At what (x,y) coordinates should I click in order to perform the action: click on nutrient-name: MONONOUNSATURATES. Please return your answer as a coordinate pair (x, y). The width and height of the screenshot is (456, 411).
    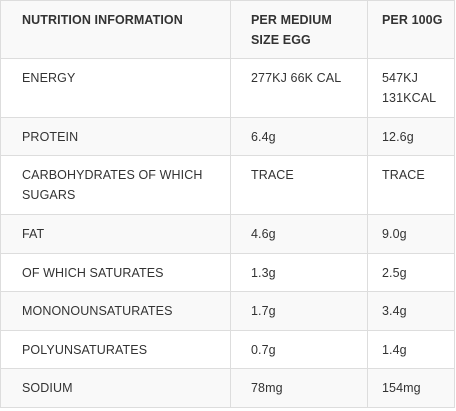
    Looking at the image, I should click on (115, 311).